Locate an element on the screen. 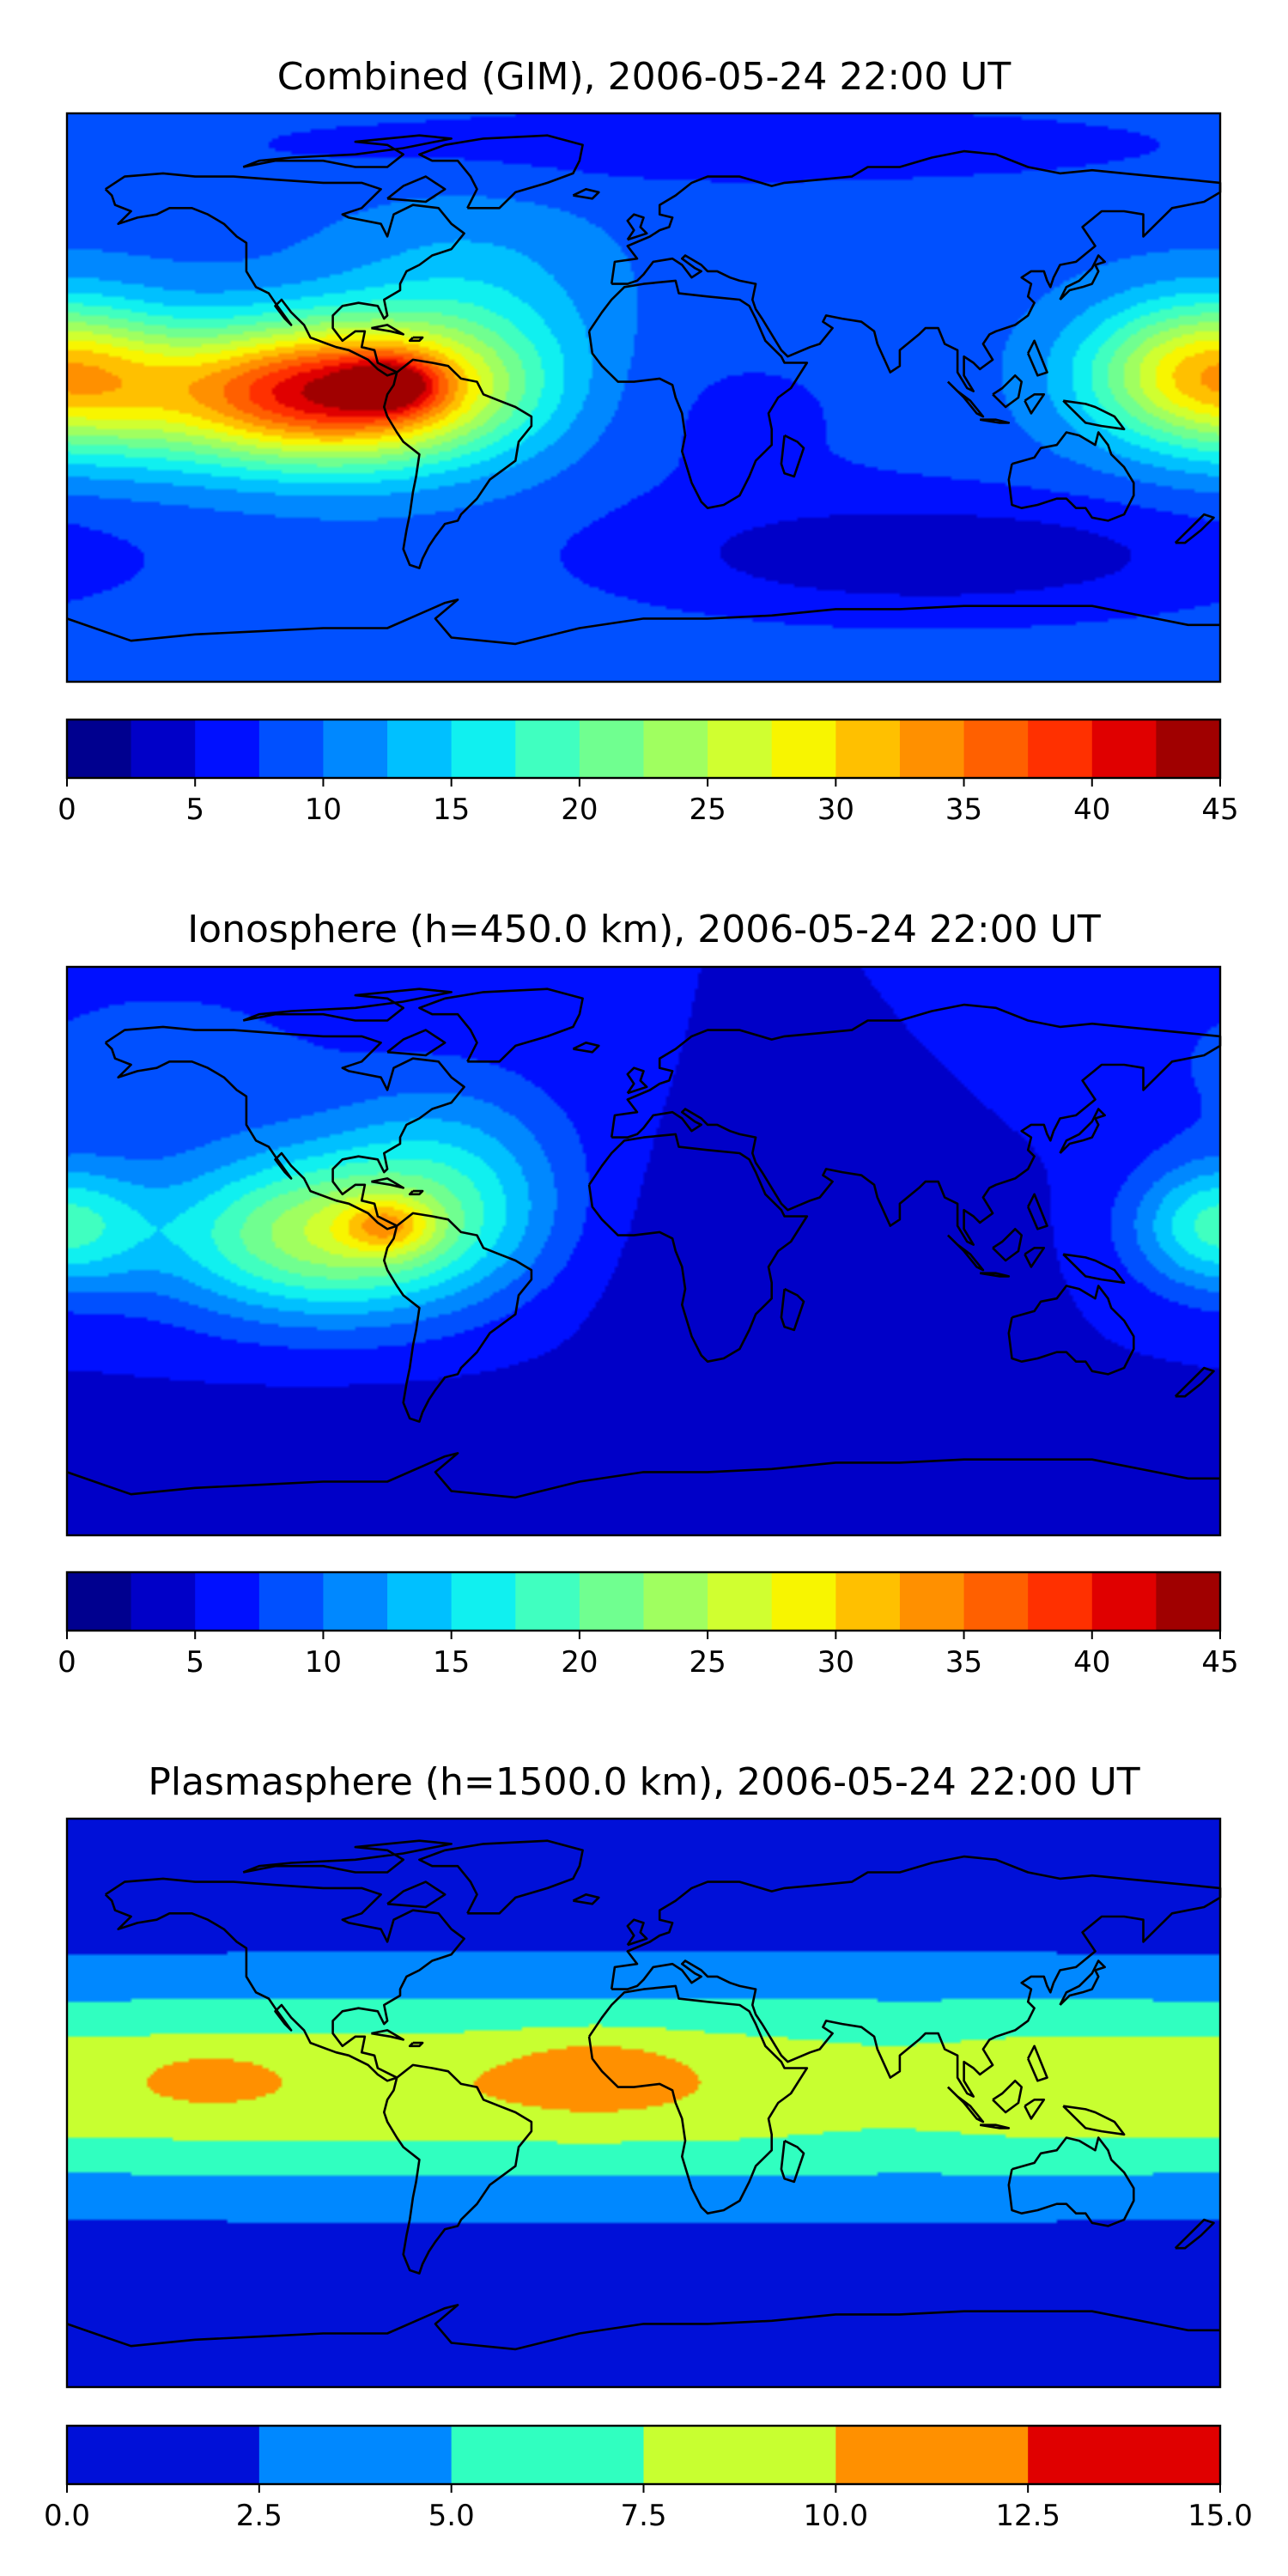  colorbar: 0.0 2.5 5.0 7.5 10.0 12.5 15.0 is located at coordinates (649, 2478).